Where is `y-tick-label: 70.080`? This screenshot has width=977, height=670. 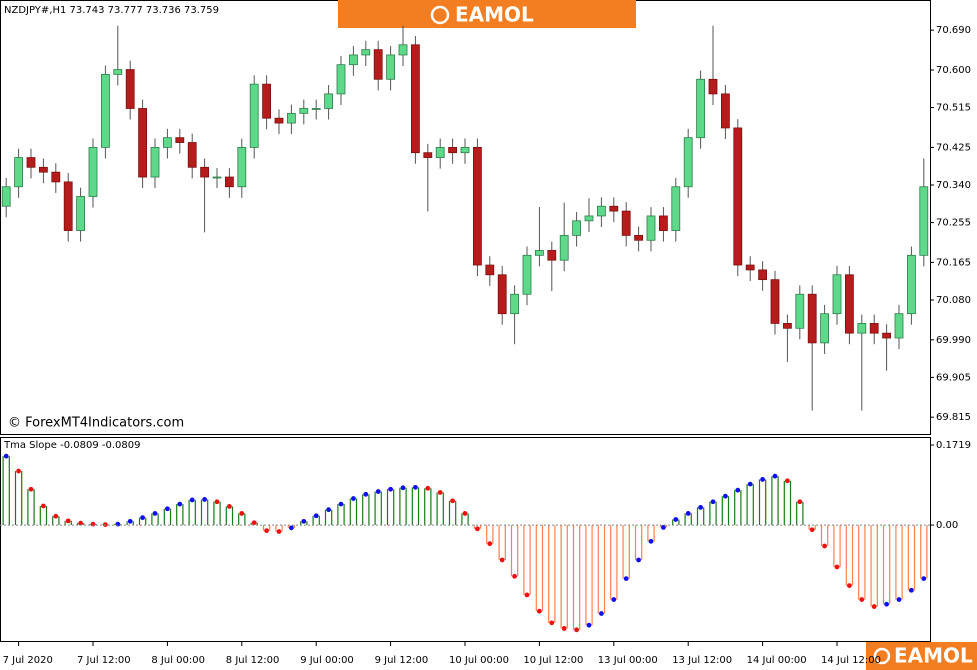
y-tick-label: 70.080 is located at coordinates (953, 300).